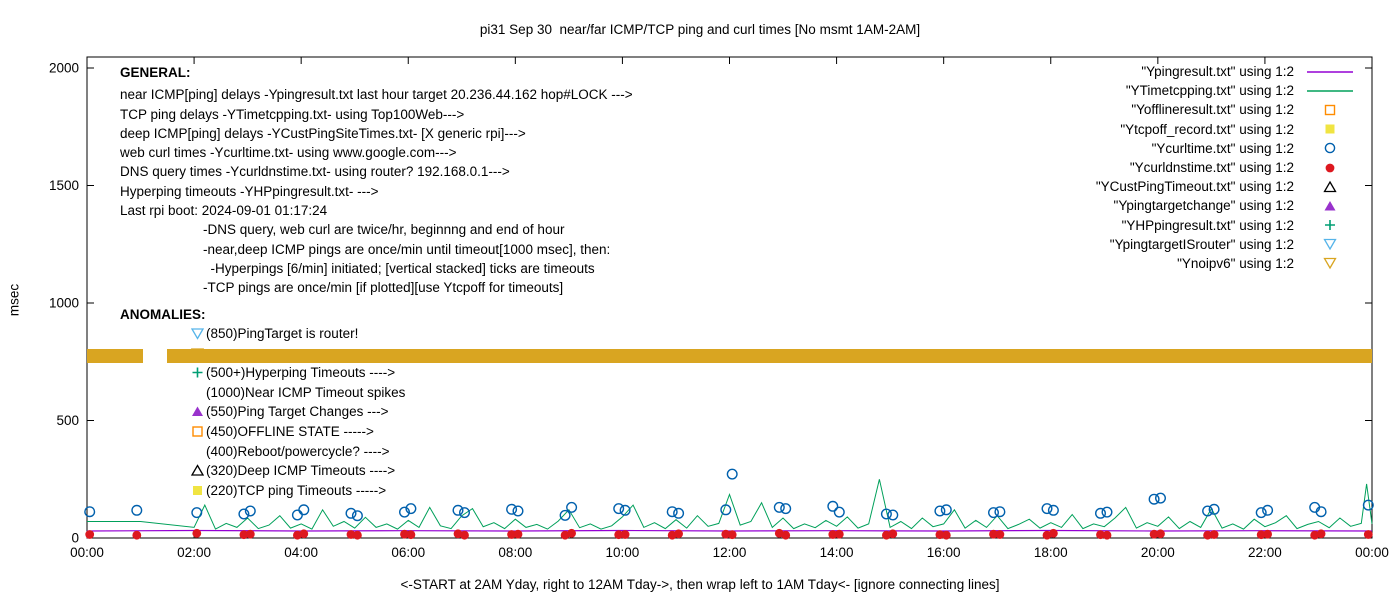 The height and width of the screenshot is (600, 1400). What do you see at coordinates (1207, 225) in the screenshot?
I see `legend-label: "YHPpingresult.txt" using 1:2` at bounding box center [1207, 225].